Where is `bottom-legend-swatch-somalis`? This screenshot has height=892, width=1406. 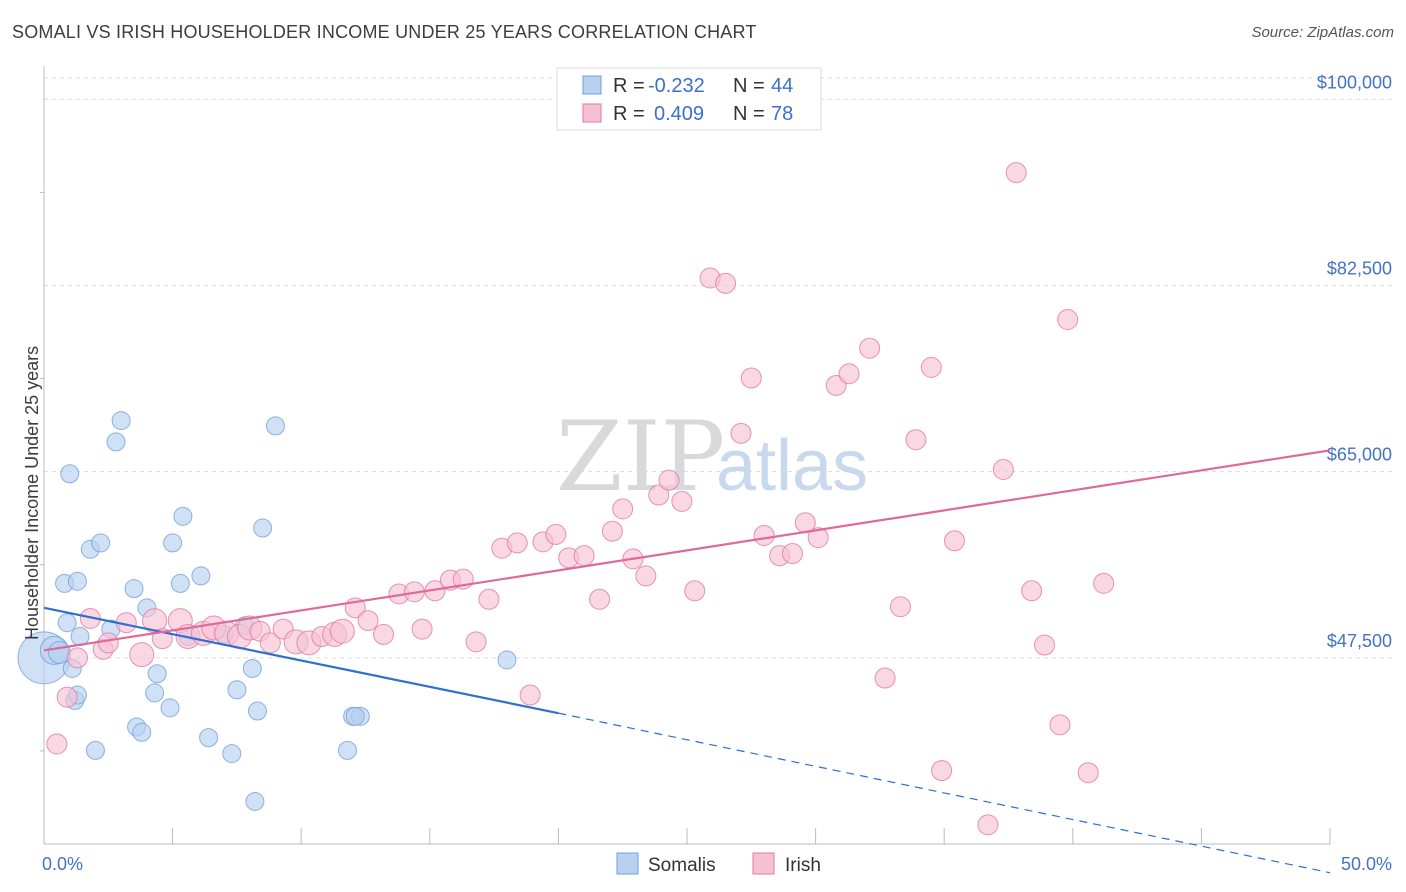
bottom-legend-swatch-somalis is located at coordinates (627, 863).